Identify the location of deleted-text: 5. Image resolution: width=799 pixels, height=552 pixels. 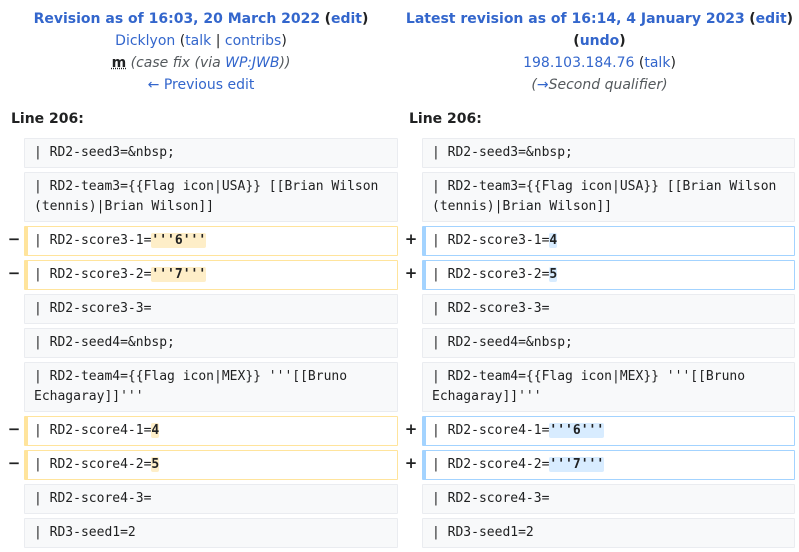
(155, 464).